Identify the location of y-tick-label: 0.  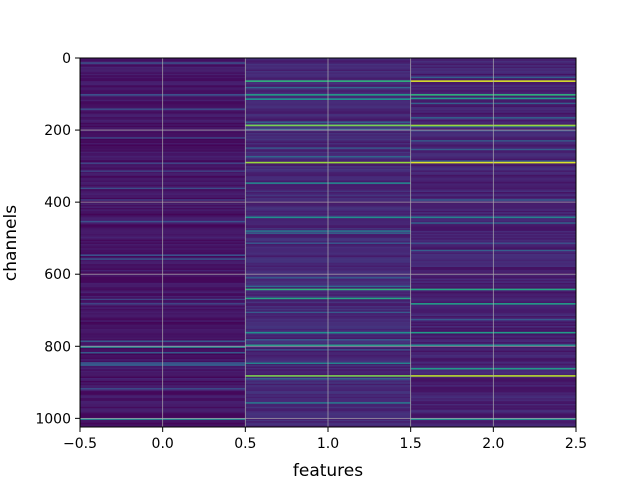
(66, 59).